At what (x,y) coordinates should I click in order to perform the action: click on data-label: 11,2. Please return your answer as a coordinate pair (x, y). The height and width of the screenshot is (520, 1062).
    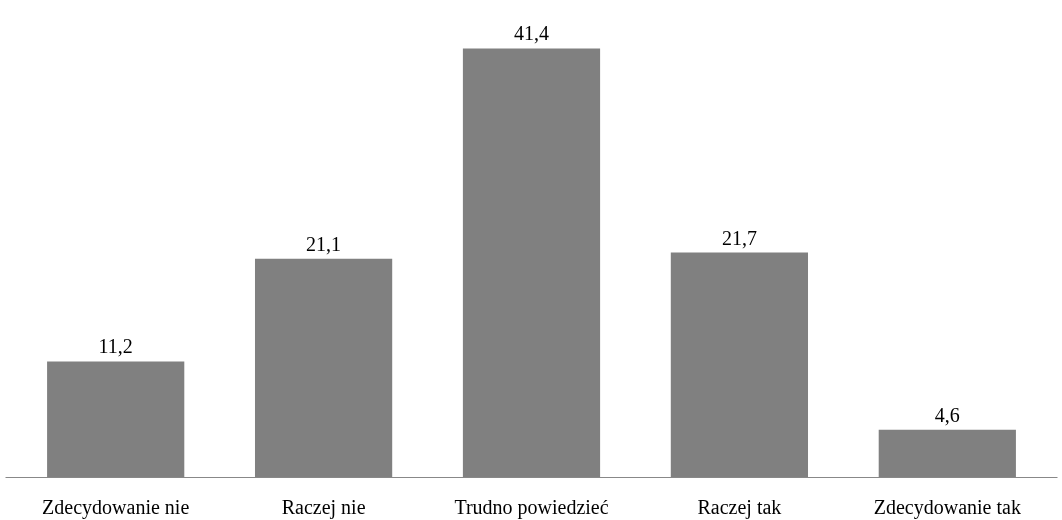
    Looking at the image, I should click on (115, 346).